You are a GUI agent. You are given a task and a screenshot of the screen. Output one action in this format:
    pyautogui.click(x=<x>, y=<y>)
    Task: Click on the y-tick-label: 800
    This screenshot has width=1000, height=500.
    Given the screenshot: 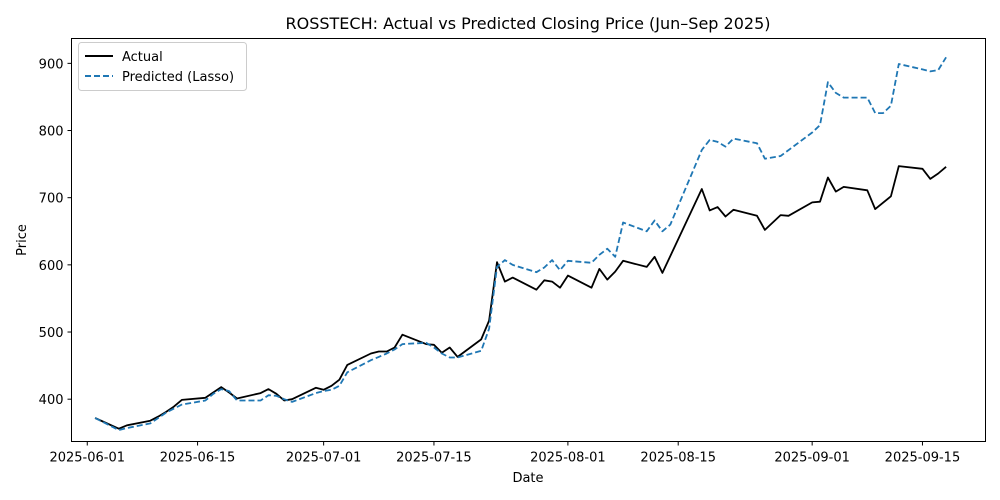 What is the action you would take?
    pyautogui.click(x=51, y=132)
    